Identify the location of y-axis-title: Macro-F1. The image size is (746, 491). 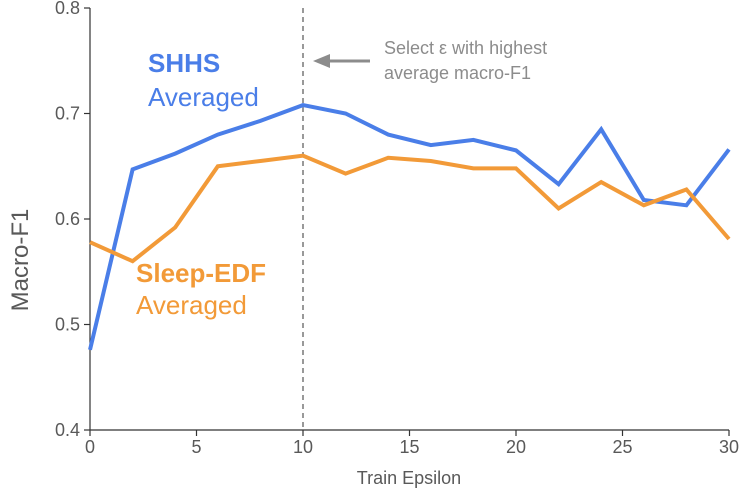
(20, 260).